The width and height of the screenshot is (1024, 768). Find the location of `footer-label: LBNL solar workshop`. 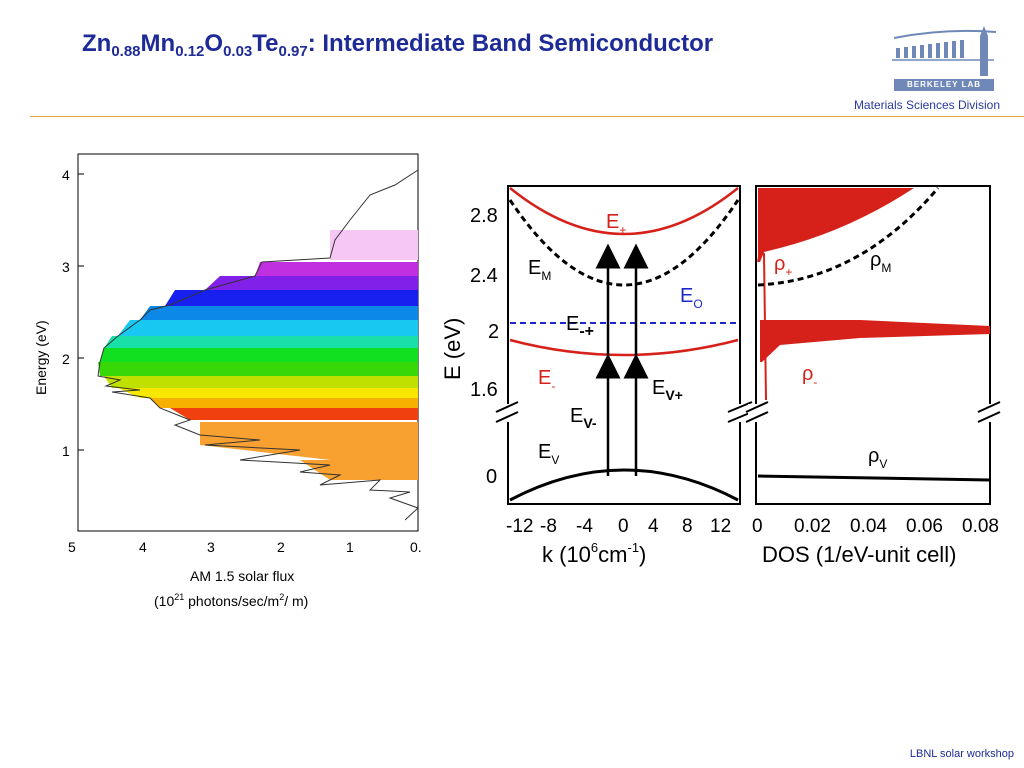

footer-label: LBNL solar workshop is located at coordinates (961, 754).